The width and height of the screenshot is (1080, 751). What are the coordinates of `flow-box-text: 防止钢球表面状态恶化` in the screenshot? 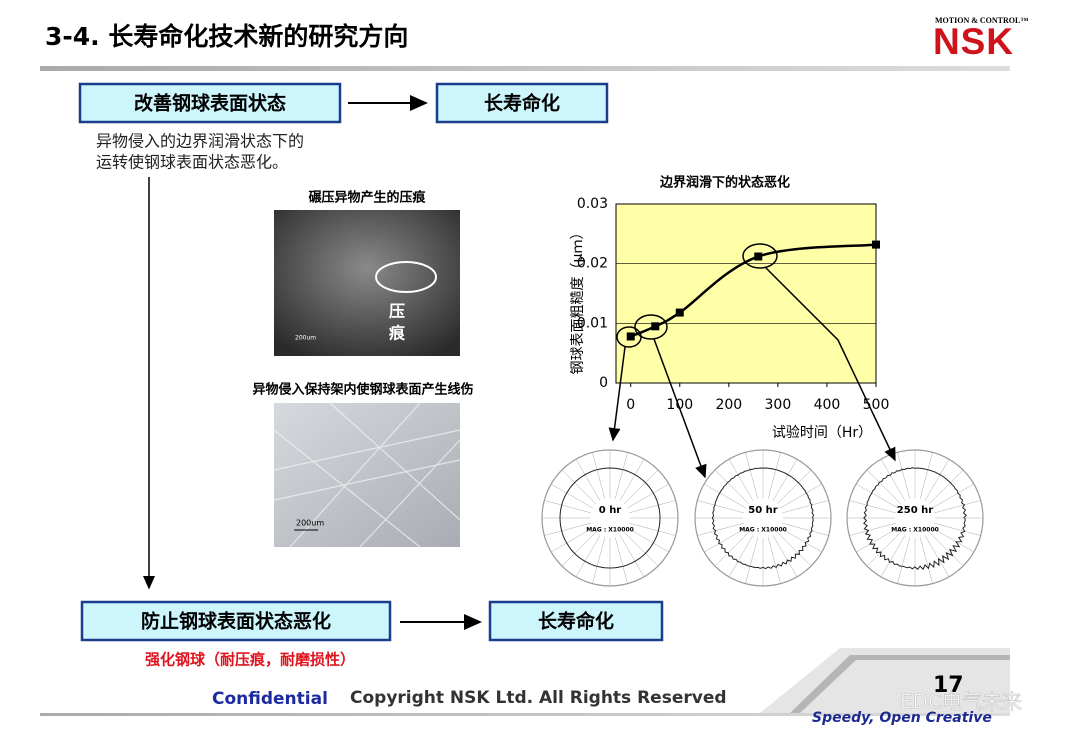 It's located at (236, 621).